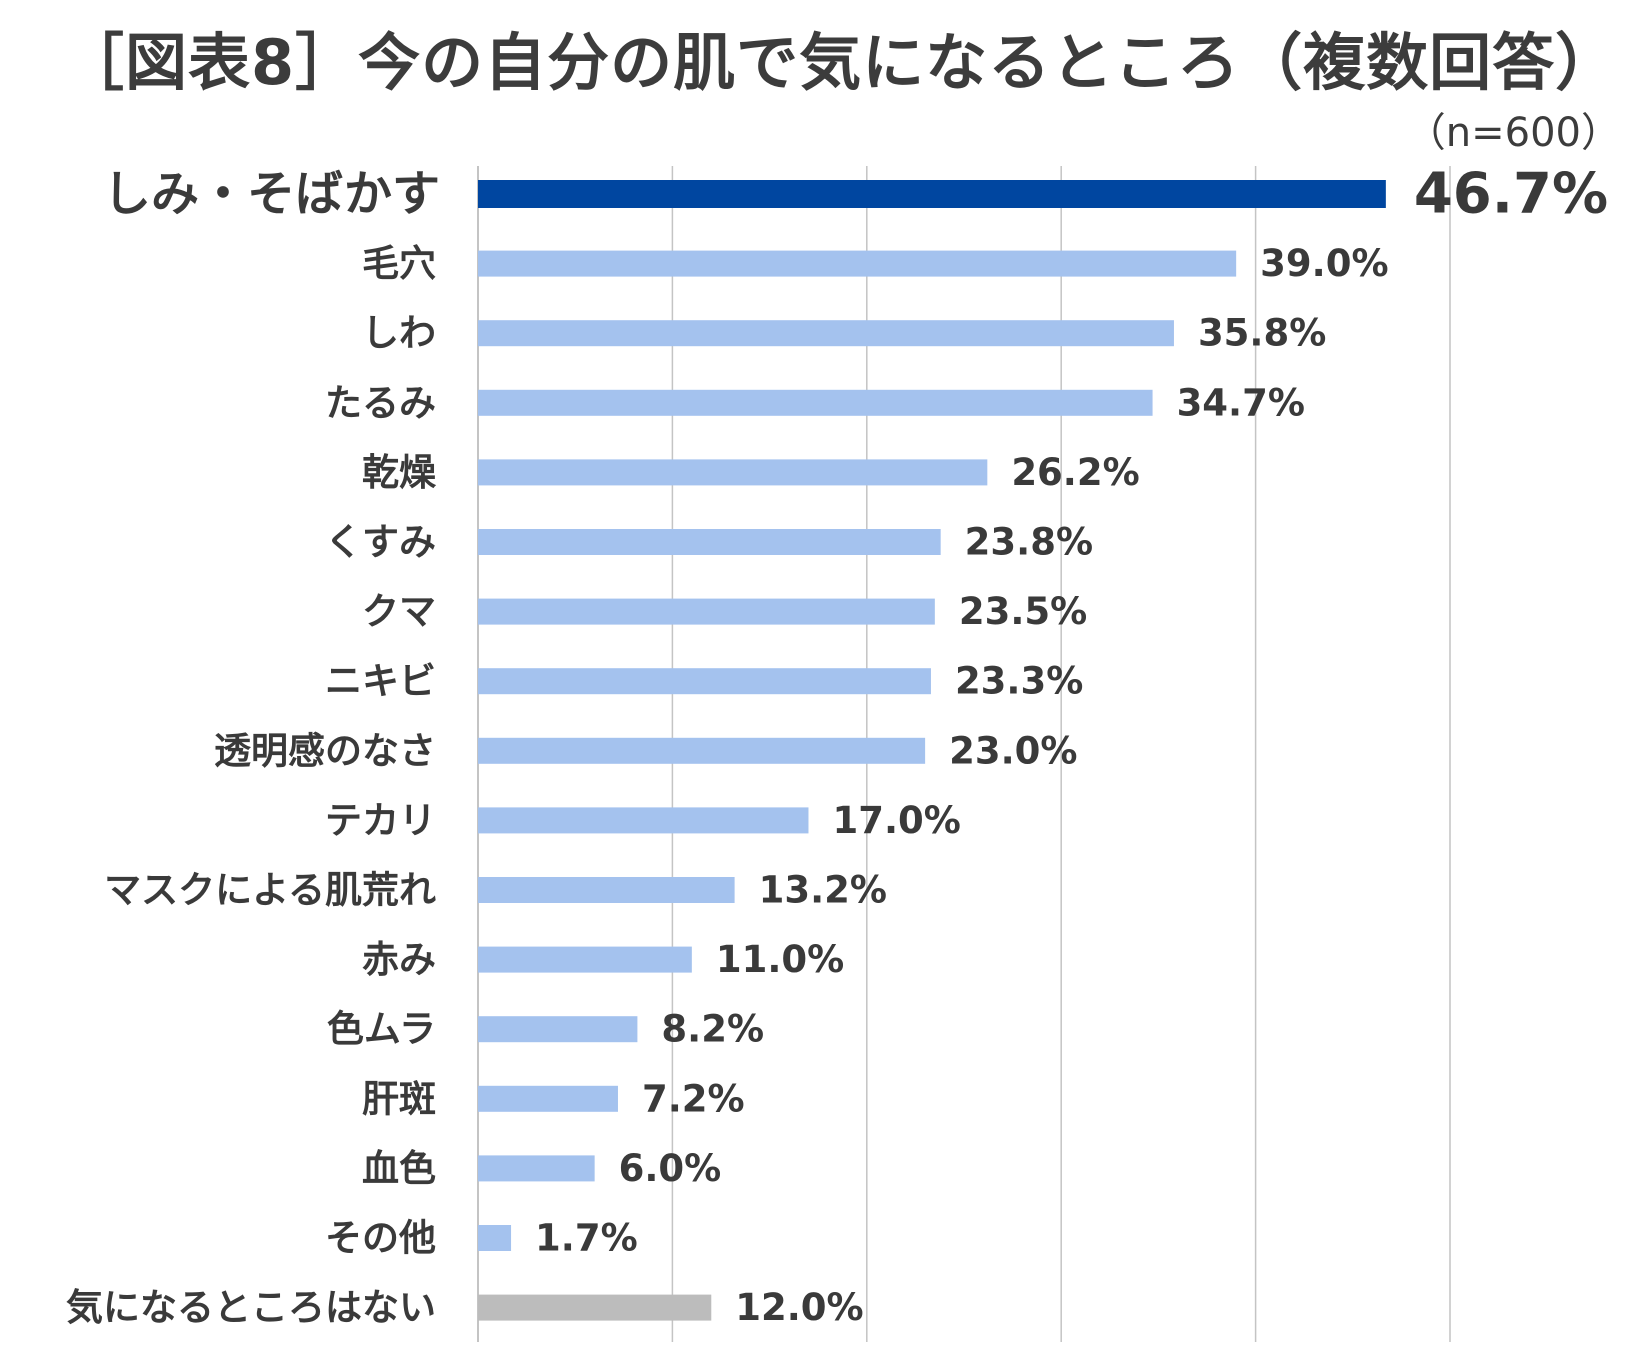 Image resolution: width=1643 pixels, height=1350 pixels. Describe the element at coordinates (271, 194) in the screenshot. I see `category-label: しみ・そばかす` at that location.